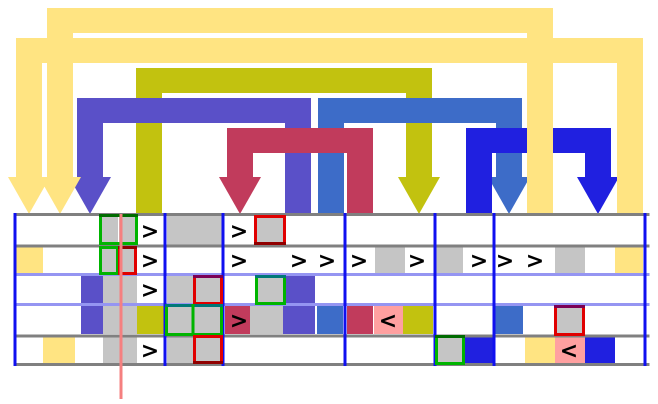 Image resolution: width=658 pixels, height=404 pixels. Describe the element at coordinates (90, 195) in the screenshot. I see `arrowhead-icon-purple` at that location.